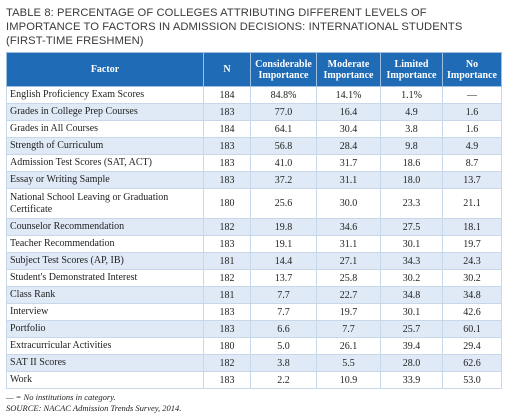 Image resolution: width=507 pixels, height=419 pixels. I want to click on header-limited: Limited Importance, so click(411, 69).